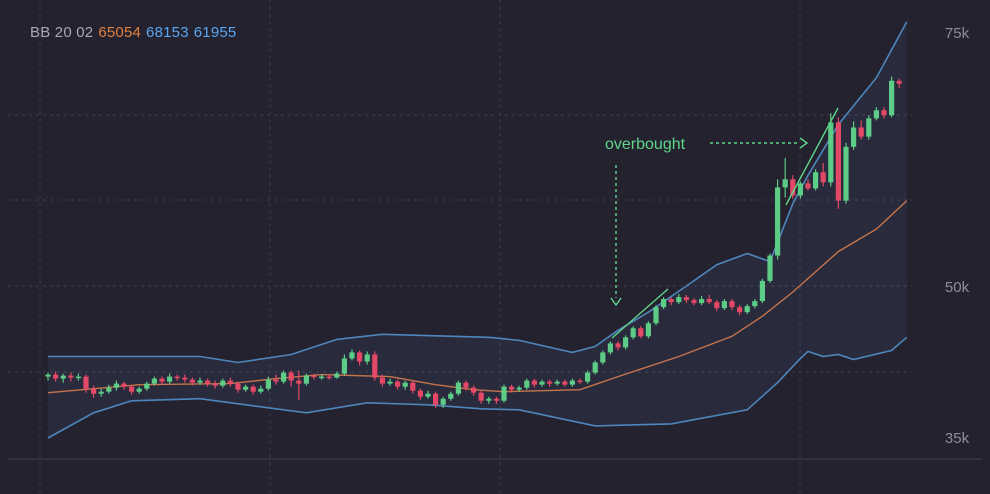 The width and height of the screenshot is (990, 494). I want to click on annotation-arrowhead-right, so click(804, 143).